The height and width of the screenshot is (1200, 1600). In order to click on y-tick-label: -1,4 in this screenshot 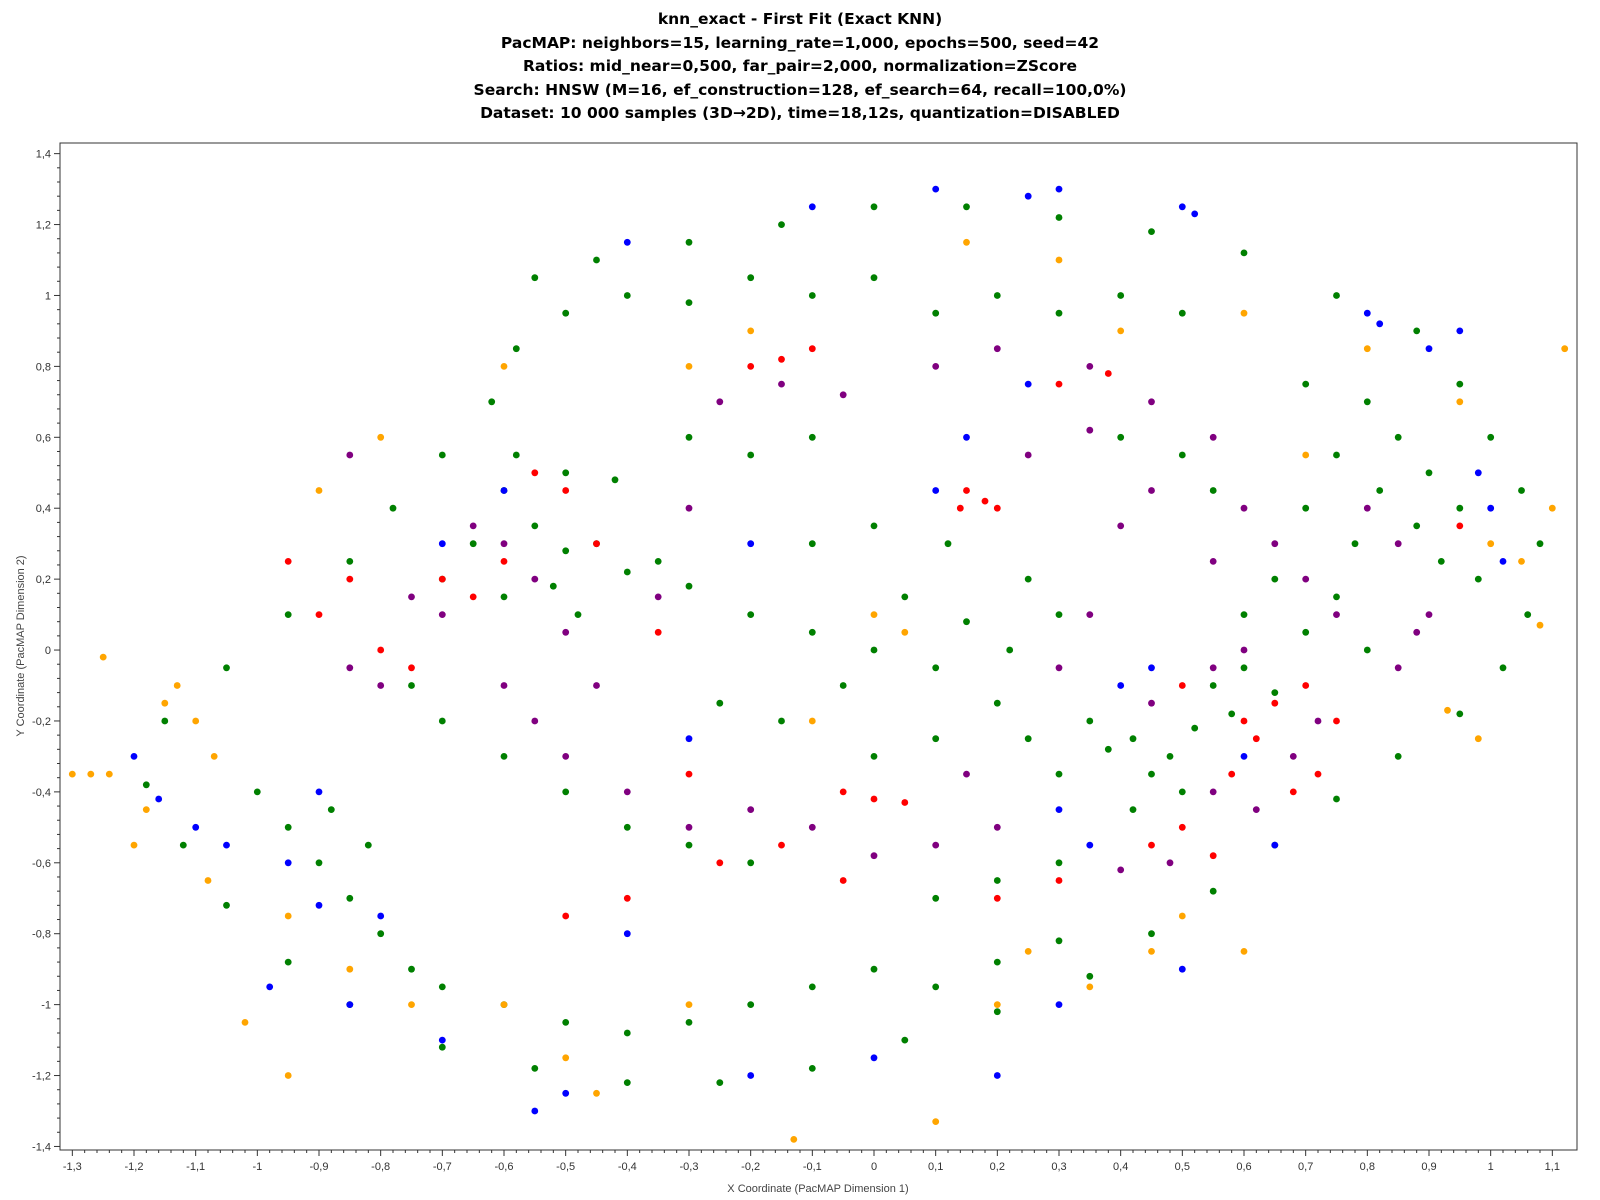, I will do `click(41, 1147)`.